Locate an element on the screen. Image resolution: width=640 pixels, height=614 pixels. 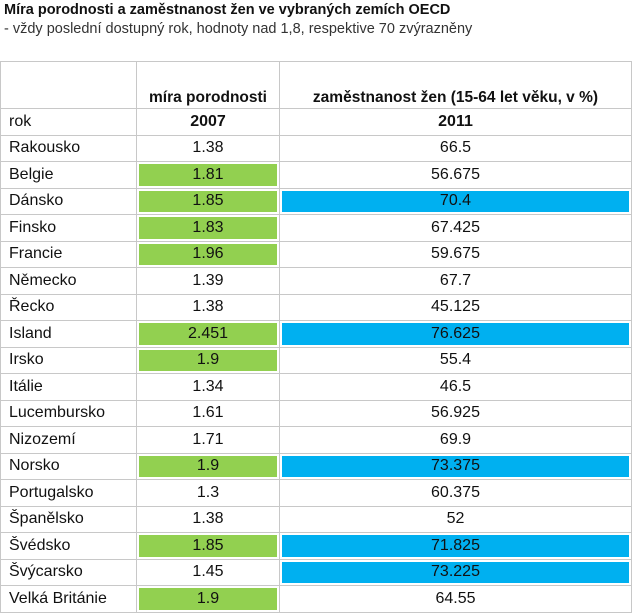
table-row: Španělsko 1.38 52 is located at coordinates (316, 519).